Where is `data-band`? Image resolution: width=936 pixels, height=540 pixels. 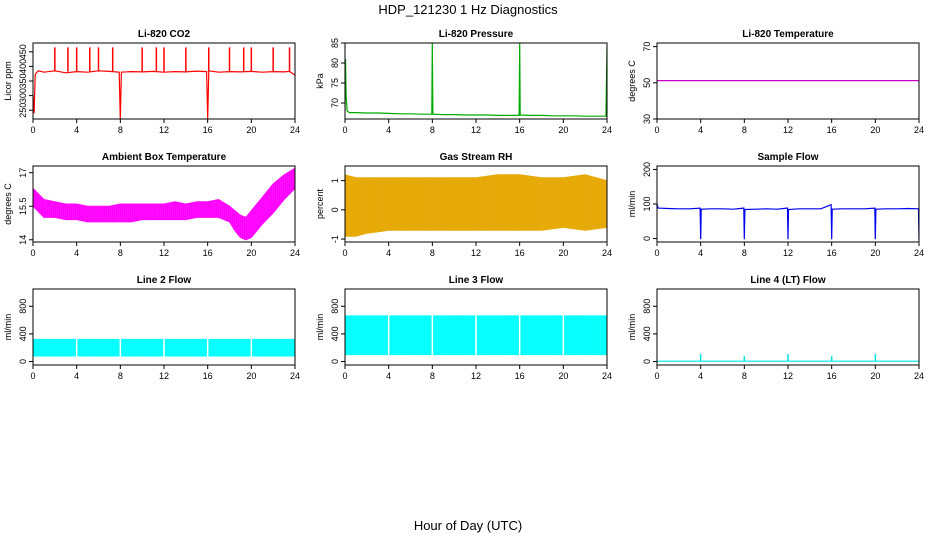 data-band is located at coordinates (476, 205).